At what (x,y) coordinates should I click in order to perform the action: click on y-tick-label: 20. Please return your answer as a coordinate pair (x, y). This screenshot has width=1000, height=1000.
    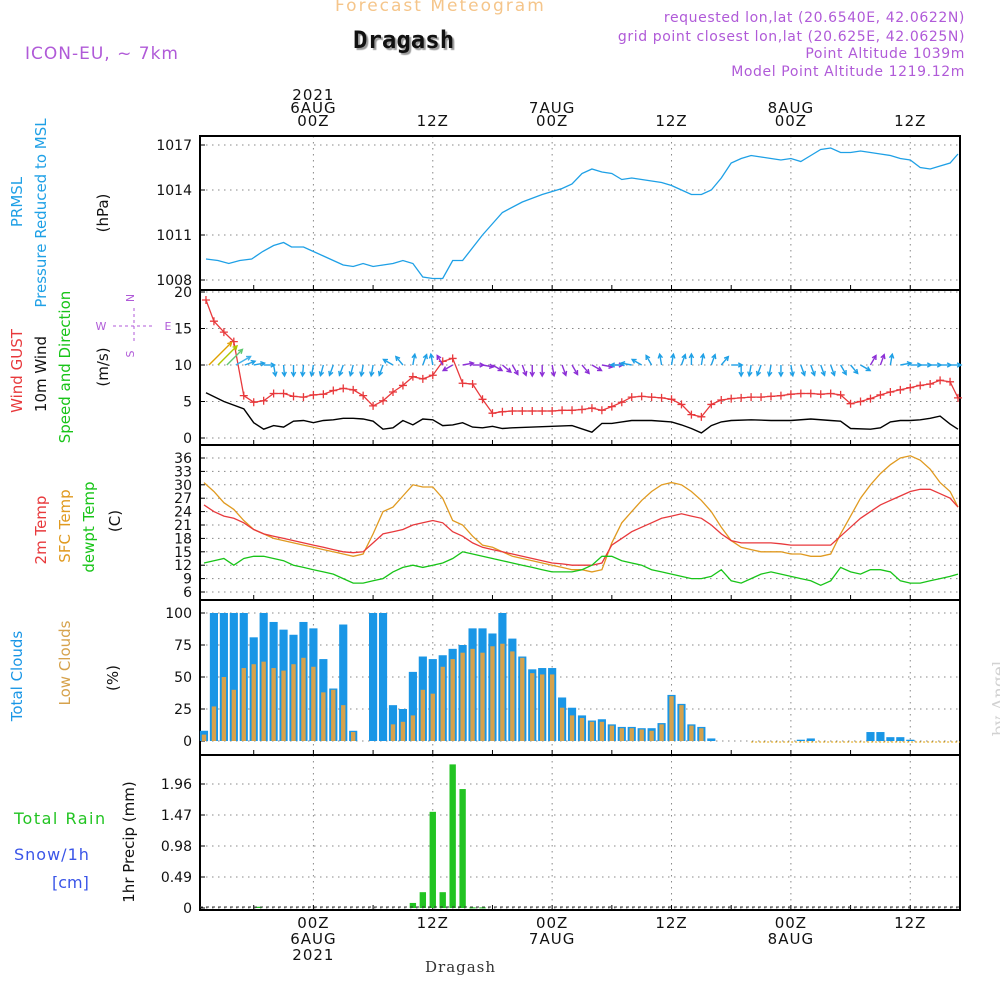
    Looking at the image, I should click on (183, 293).